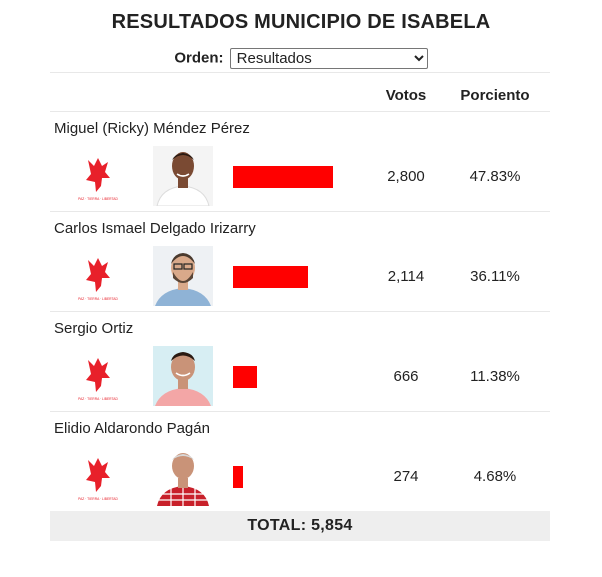 The width and height of the screenshot is (602, 577). Describe the element at coordinates (495, 476) in the screenshot. I see `candidate-percent: 4.68%` at that location.